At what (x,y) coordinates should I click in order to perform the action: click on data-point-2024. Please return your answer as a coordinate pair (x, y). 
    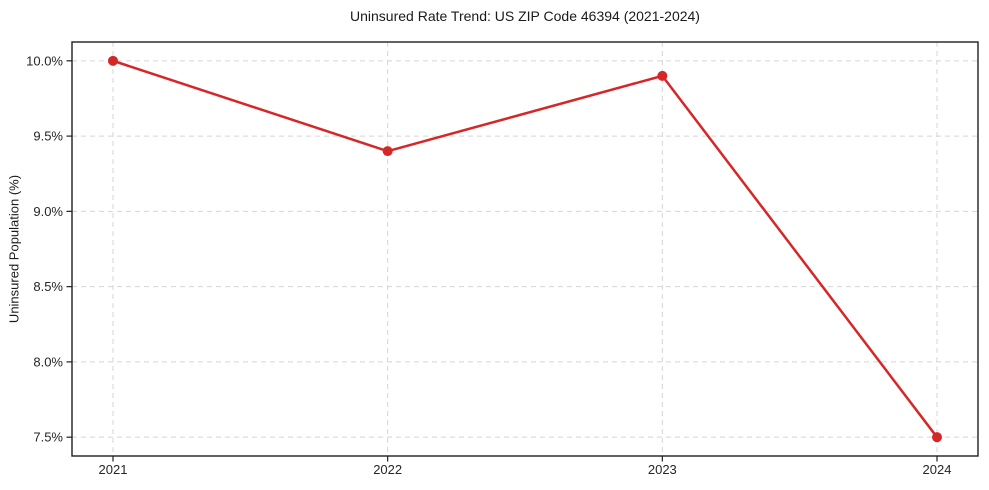
    Looking at the image, I should click on (937, 437).